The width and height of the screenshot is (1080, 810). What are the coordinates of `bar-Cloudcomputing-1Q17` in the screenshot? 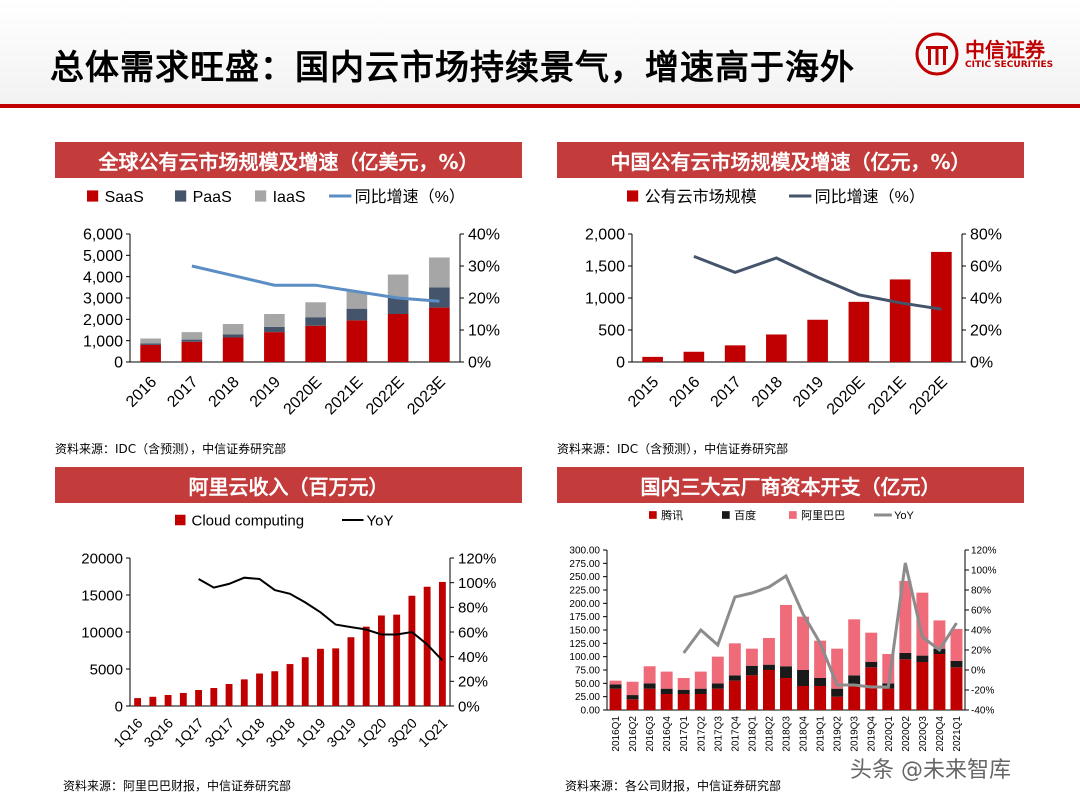 It's located at (198, 698).